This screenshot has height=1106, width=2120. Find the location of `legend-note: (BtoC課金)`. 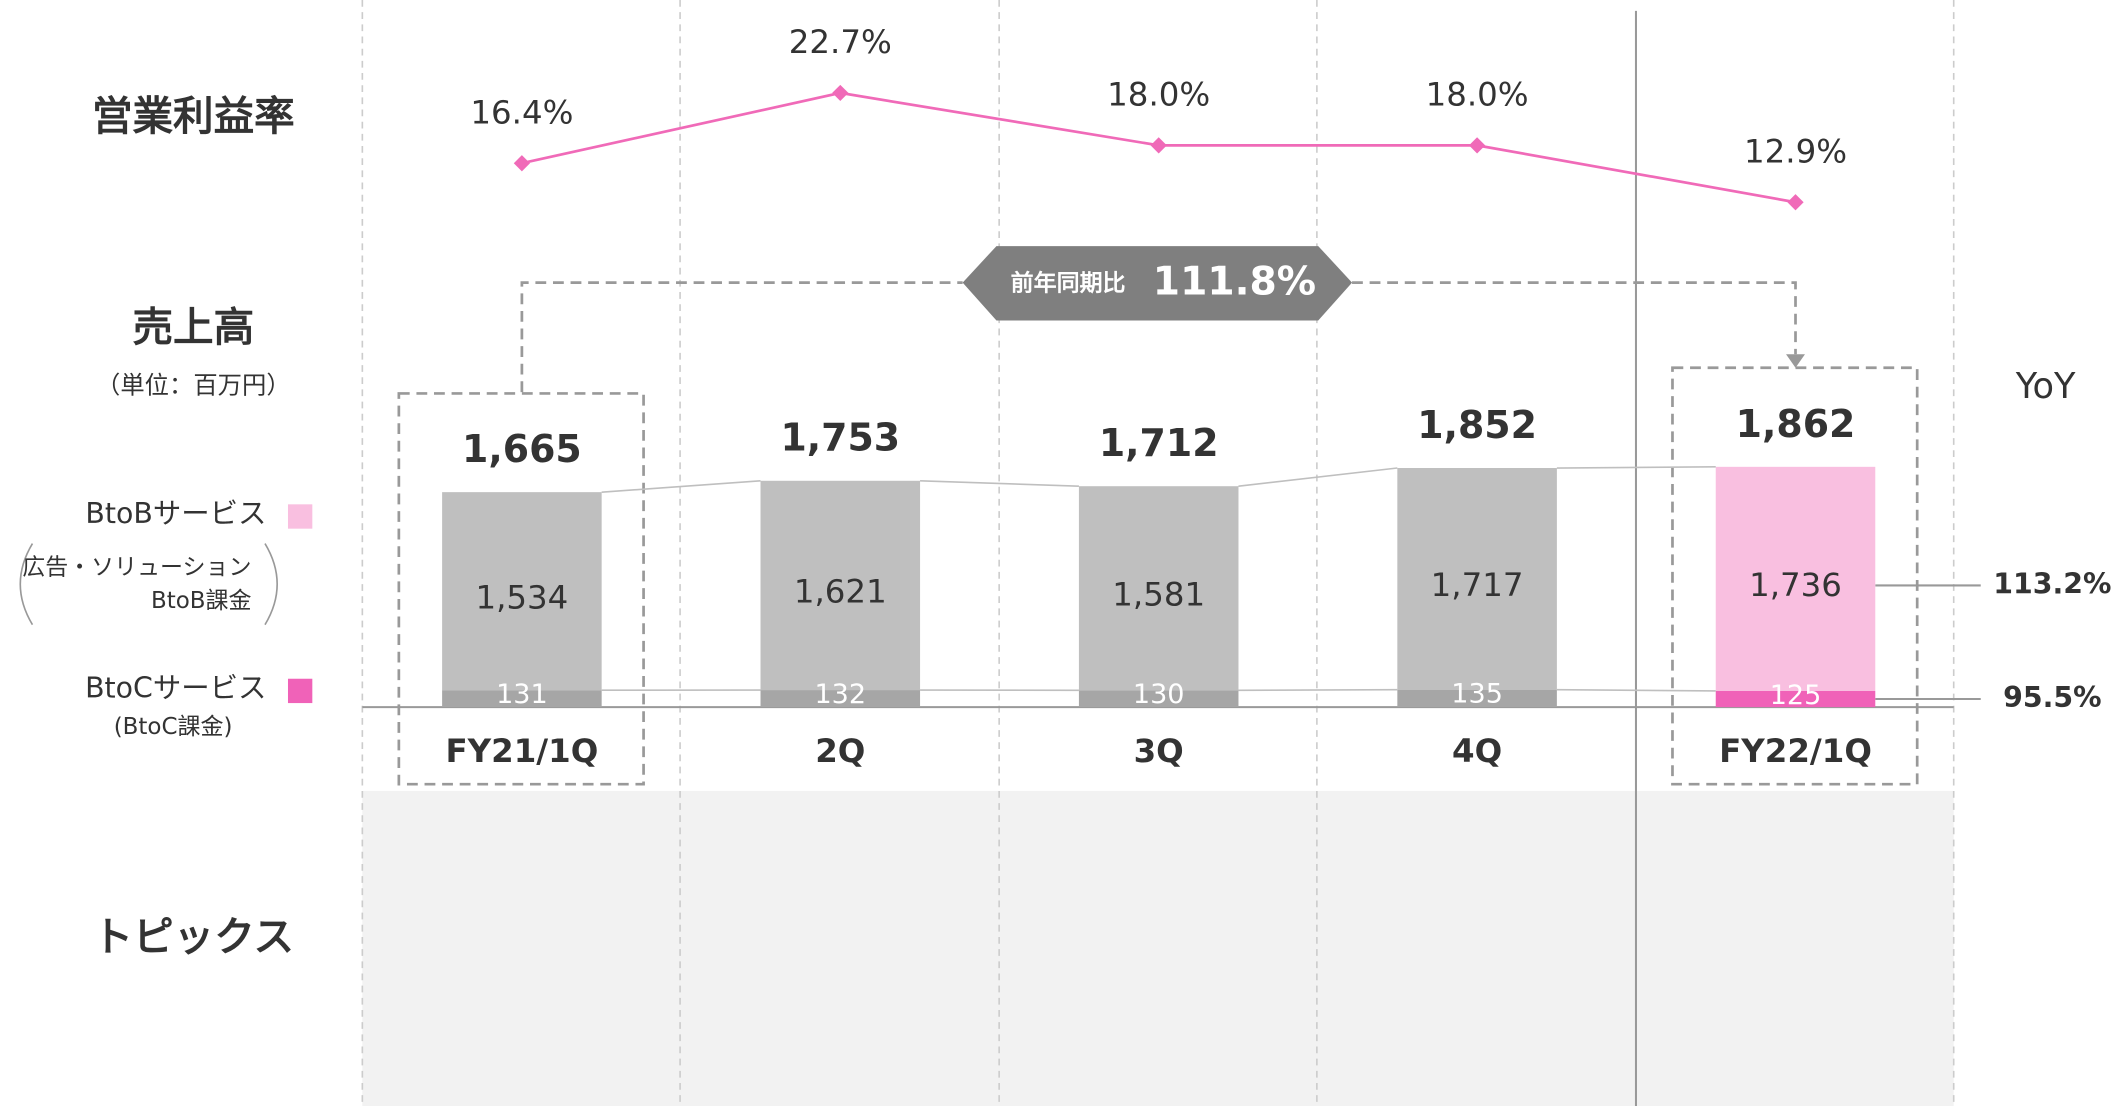

legend-note: (BtoC課金) is located at coordinates (173, 727).